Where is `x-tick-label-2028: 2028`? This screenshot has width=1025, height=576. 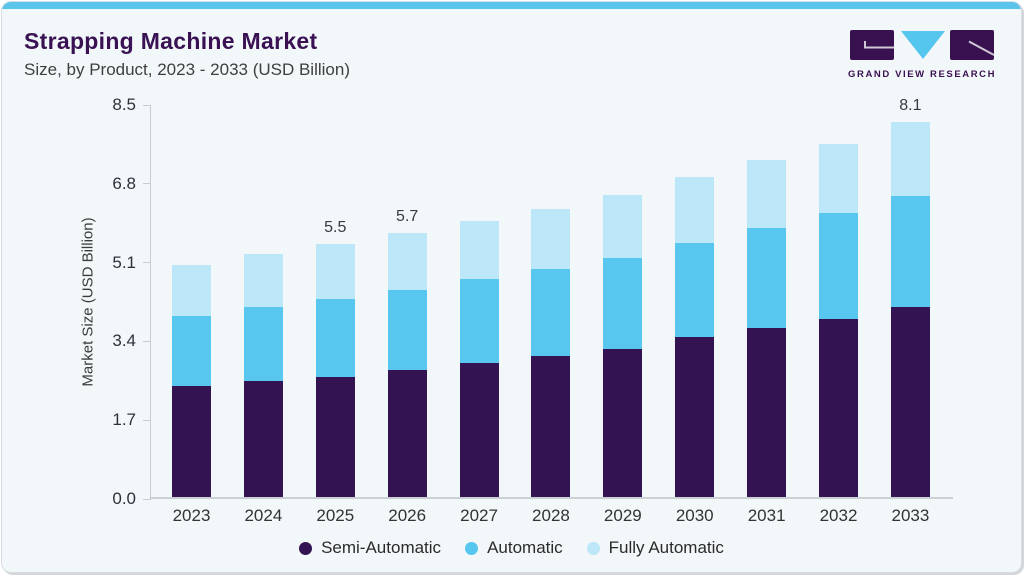
x-tick-label-2028: 2028 is located at coordinates (551, 515).